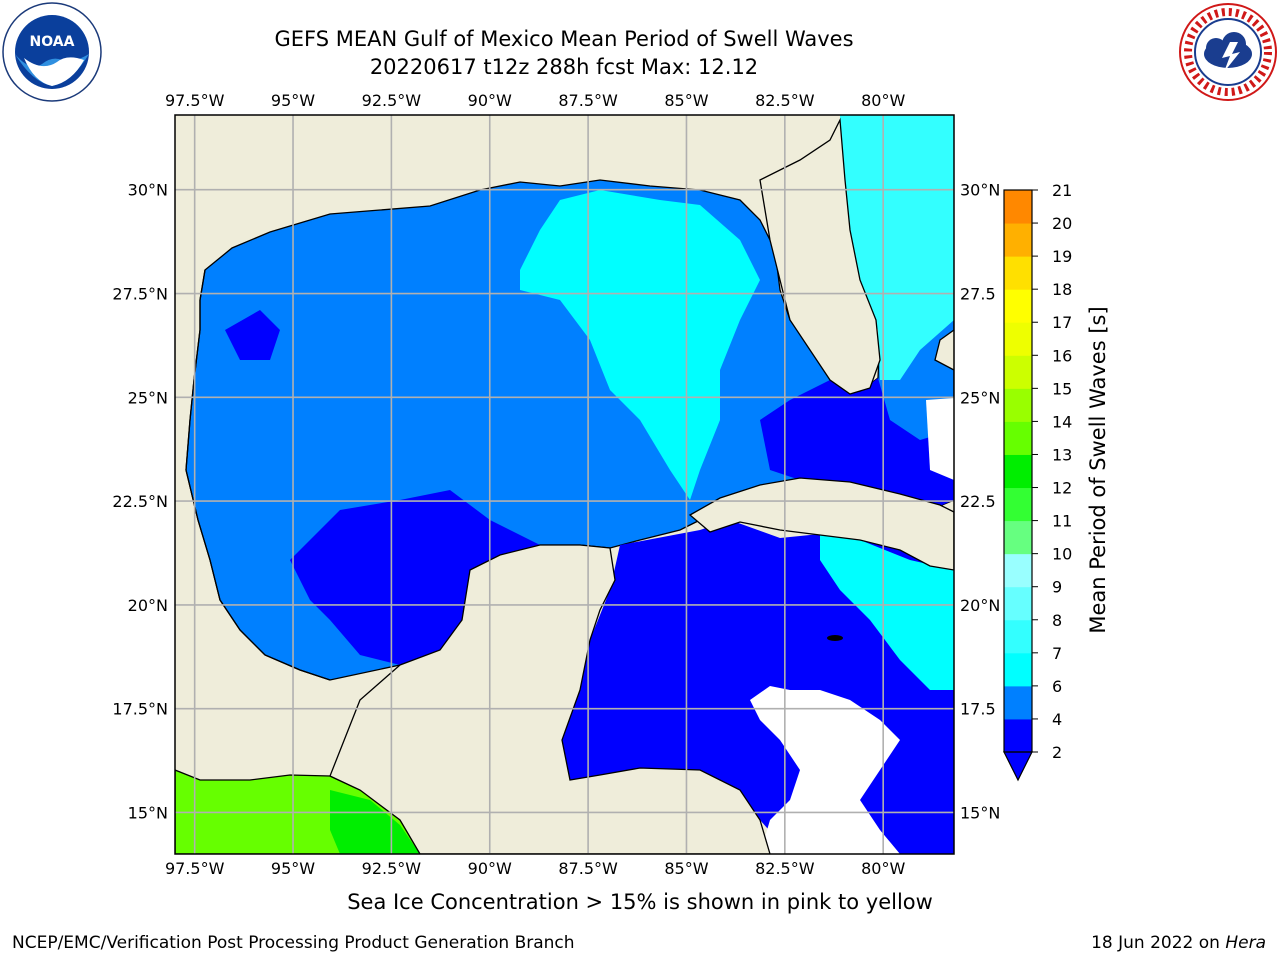 The height and width of the screenshot is (960, 1280). Describe the element at coordinates (1228, 52) in the screenshot. I see `nws-logo` at that location.